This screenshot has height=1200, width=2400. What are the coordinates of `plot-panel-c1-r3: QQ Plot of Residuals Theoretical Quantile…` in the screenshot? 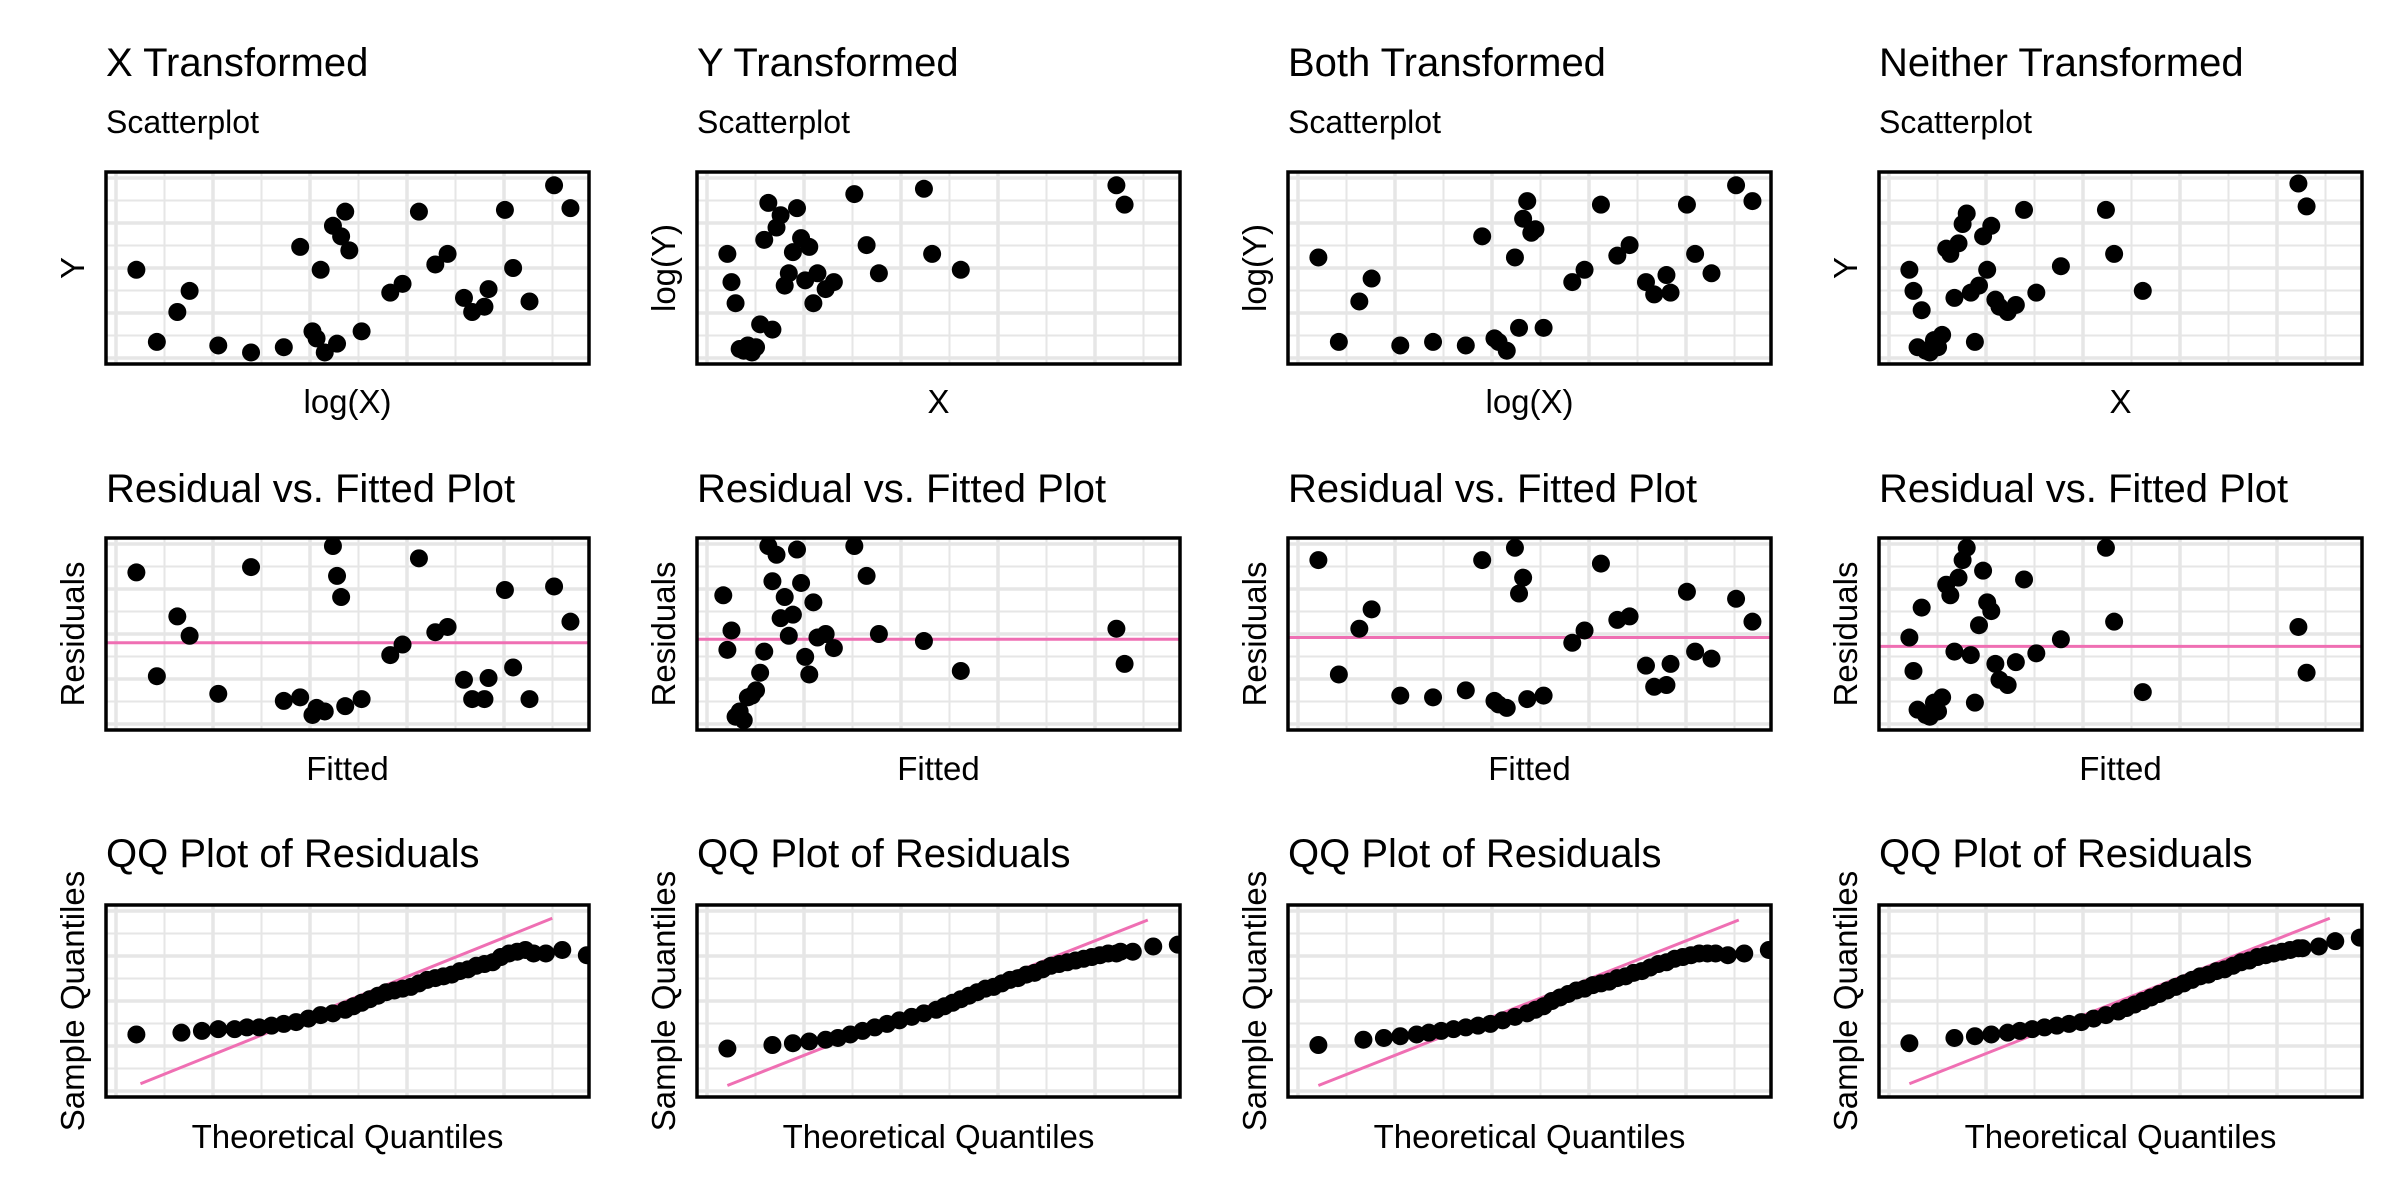 It's located at (322, 993).